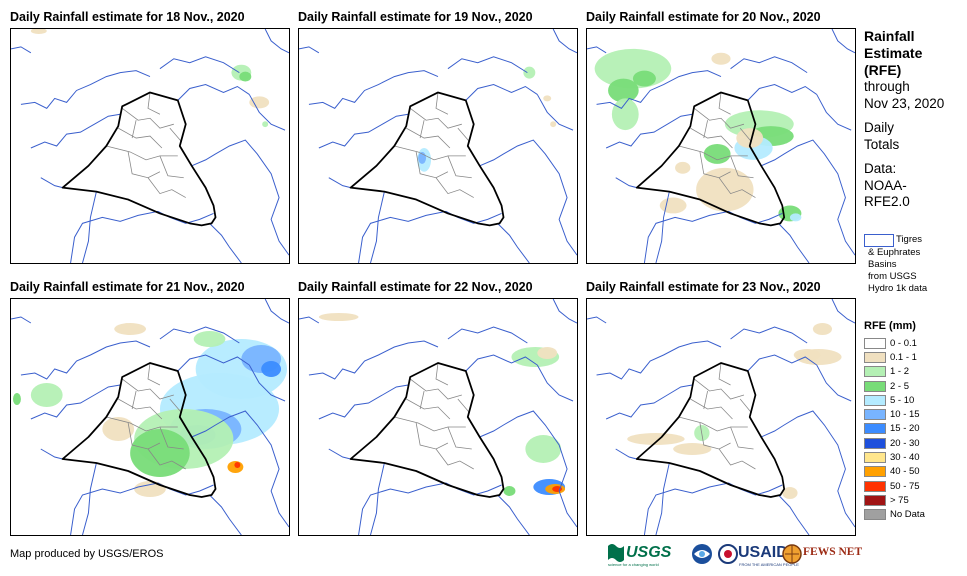 This screenshot has height=576, width=967. What do you see at coordinates (893, 53) in the screenshot?
I see `side-title-2: Estimate` at bounding box center [893, 53].